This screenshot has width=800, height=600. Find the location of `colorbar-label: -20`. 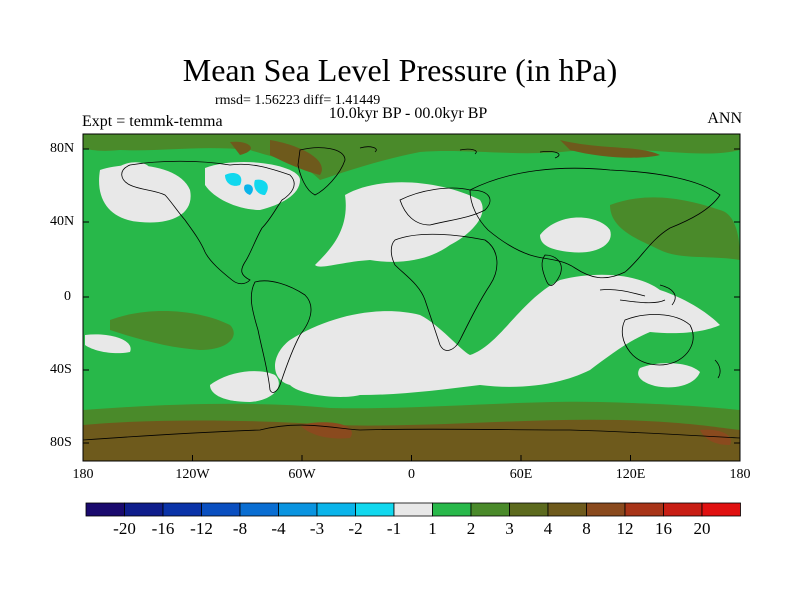

colorbar-label: -20 is located at coordinates (124, 528).